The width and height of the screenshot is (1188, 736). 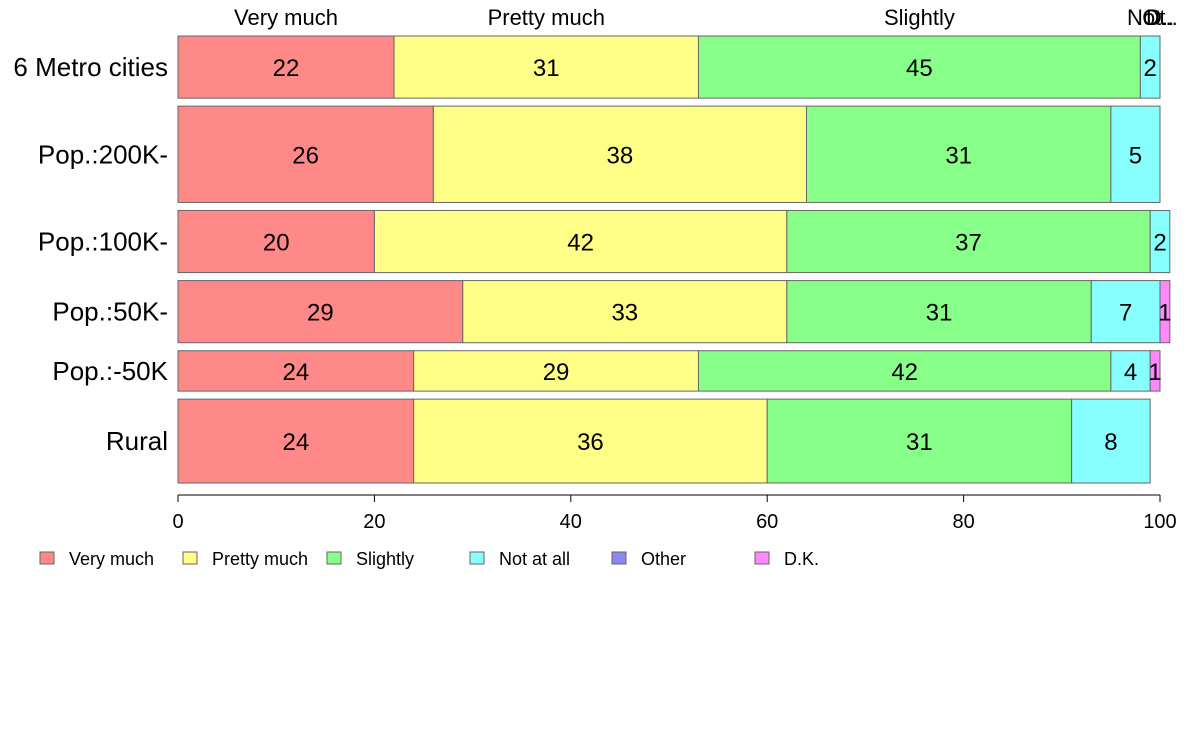 I want to click on bar-row: 22 31 45 2, so click(x=669, y=67).